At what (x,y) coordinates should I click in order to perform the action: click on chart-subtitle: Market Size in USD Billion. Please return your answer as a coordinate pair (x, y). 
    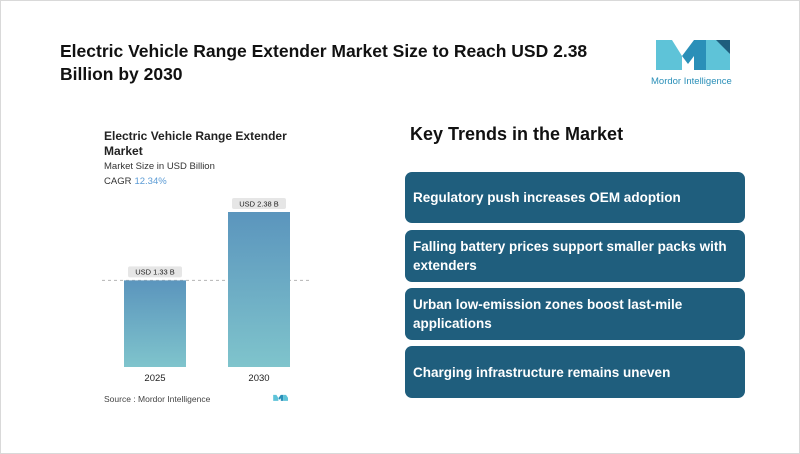
    Looking at the image, I should click on (159, 166).